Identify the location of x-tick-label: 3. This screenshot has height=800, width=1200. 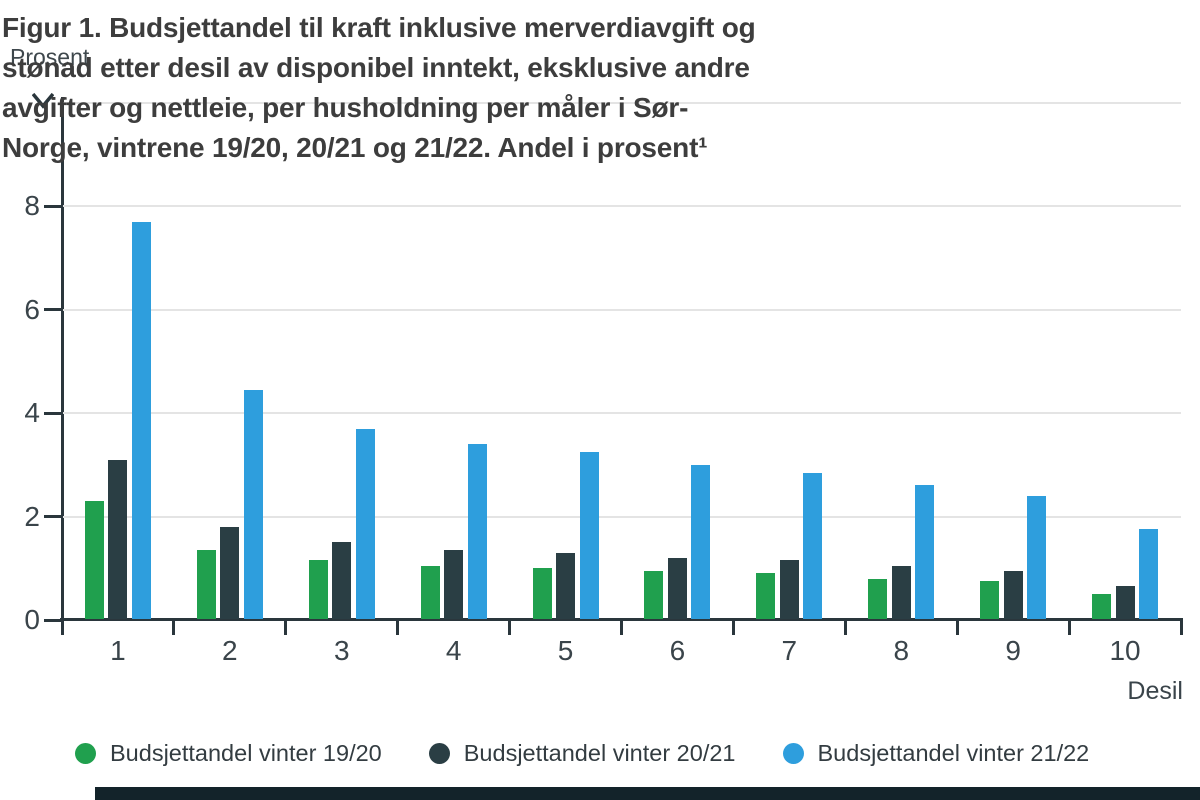
(341, 650).